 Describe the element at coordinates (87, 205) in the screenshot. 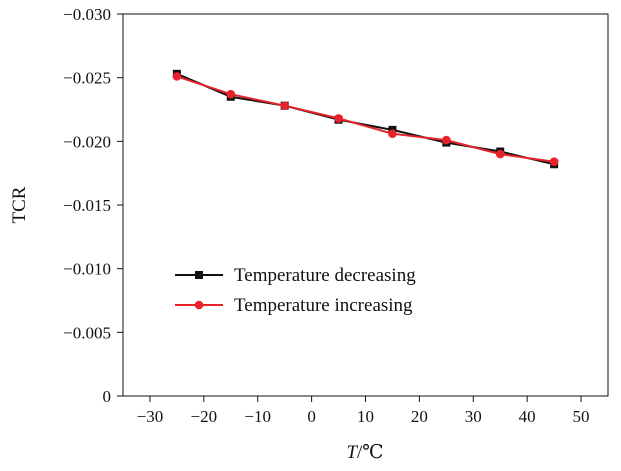

I see `y-tick-label: −0.015` at that location.